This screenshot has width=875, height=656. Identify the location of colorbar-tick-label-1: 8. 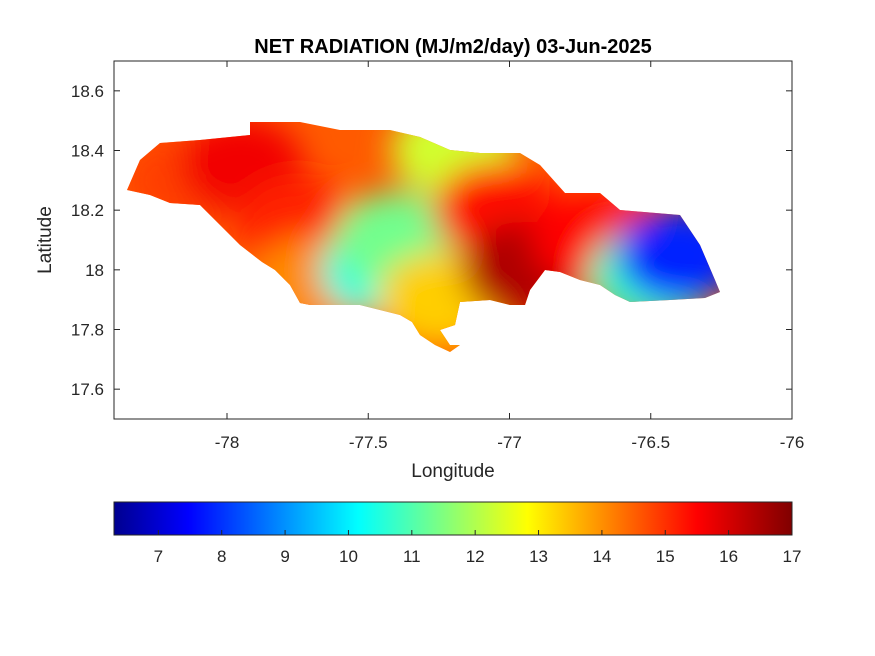
(221, 556).